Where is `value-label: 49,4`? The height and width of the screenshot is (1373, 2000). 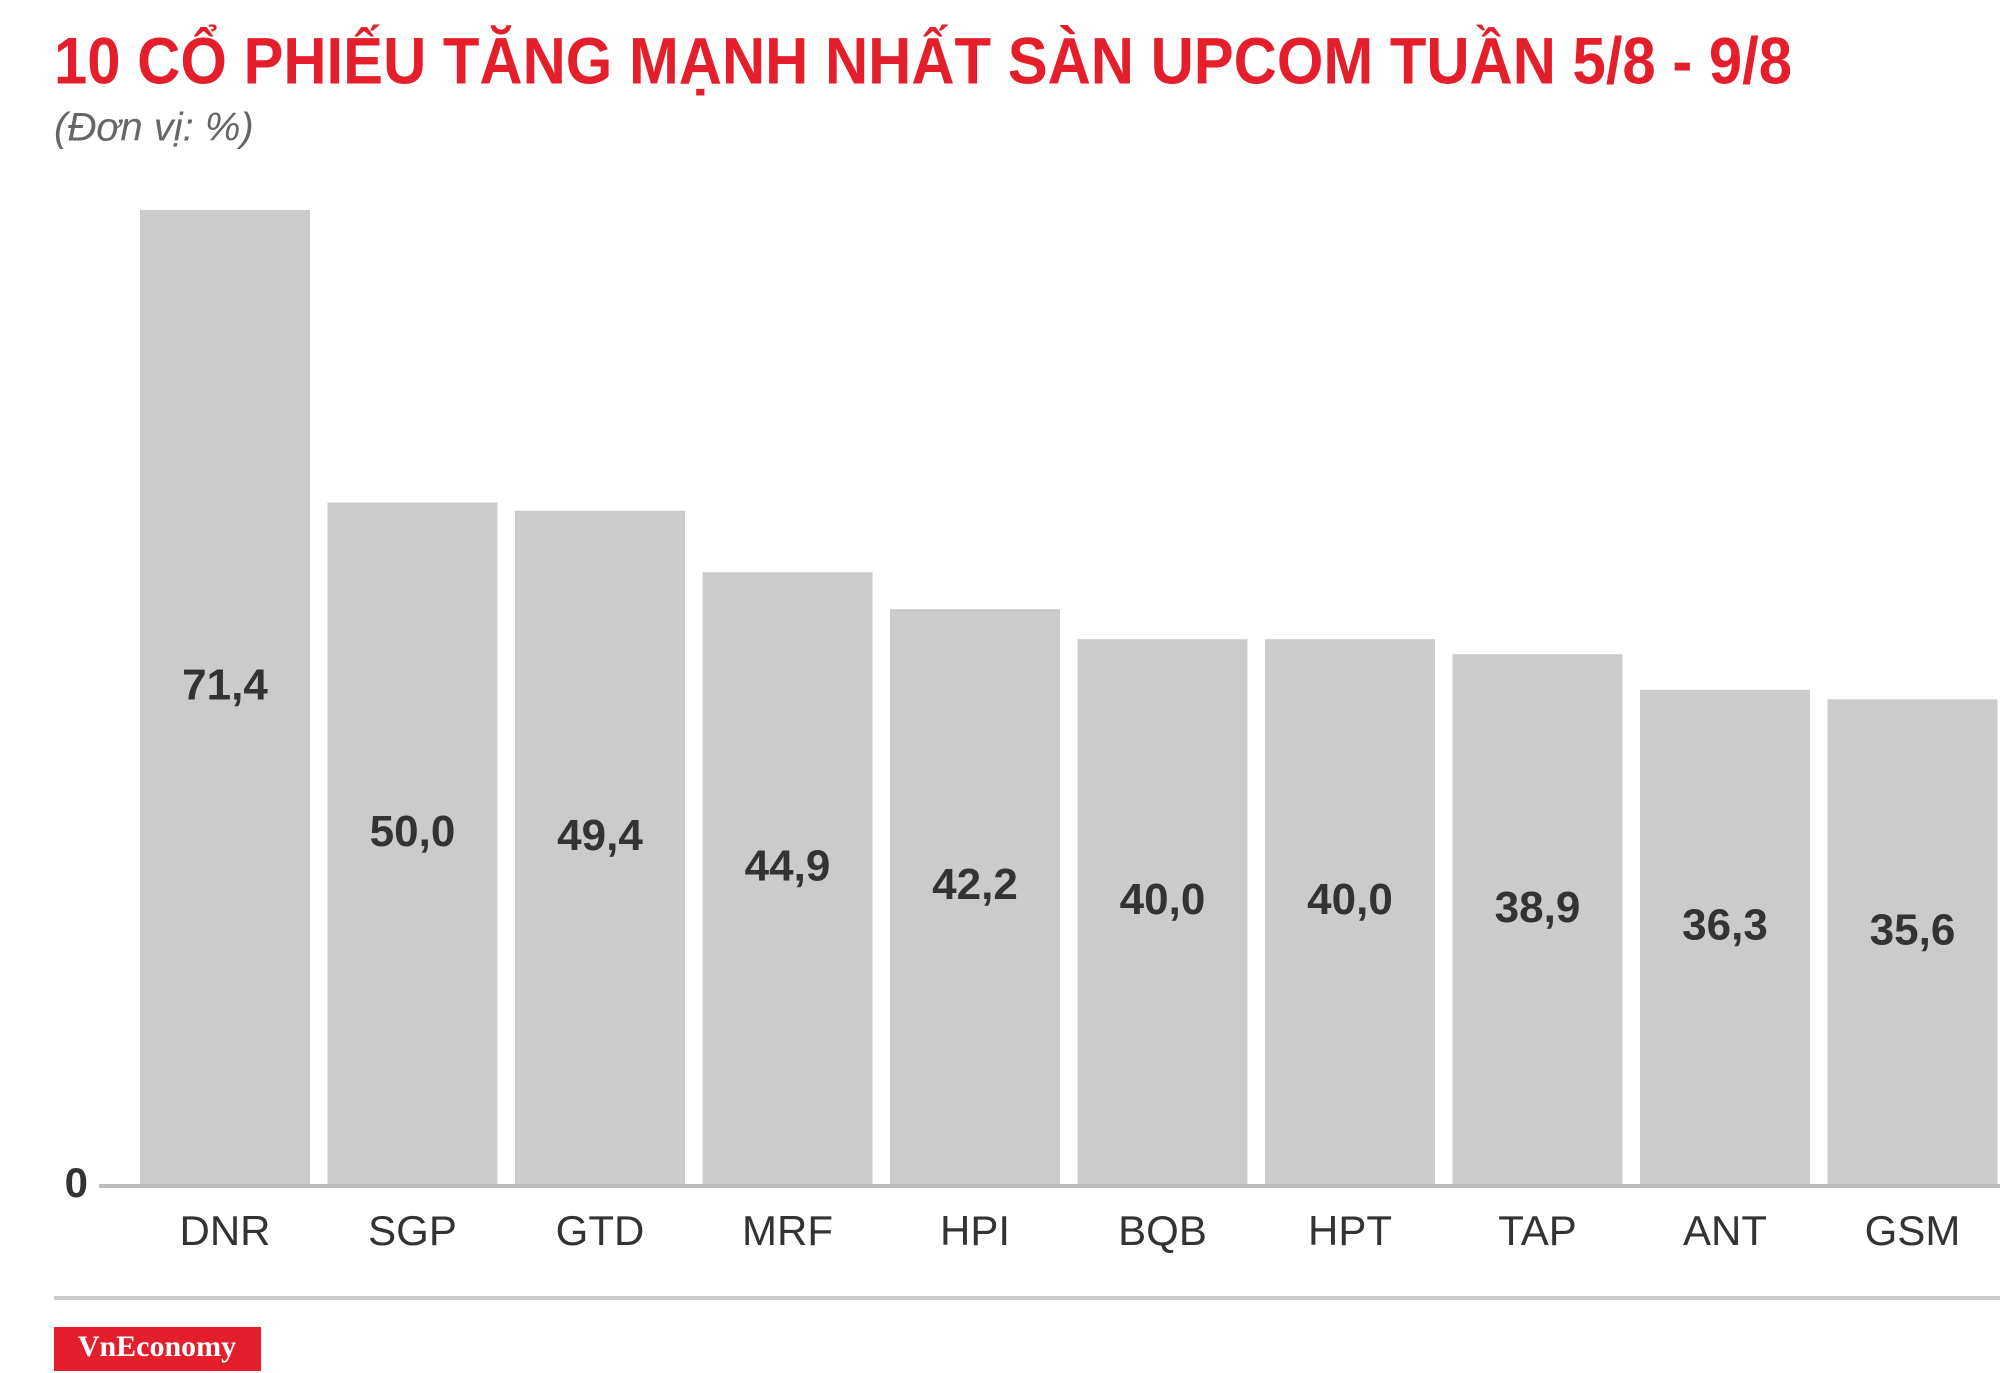 value-label: 49,4 is located at coordinates (600, 835).